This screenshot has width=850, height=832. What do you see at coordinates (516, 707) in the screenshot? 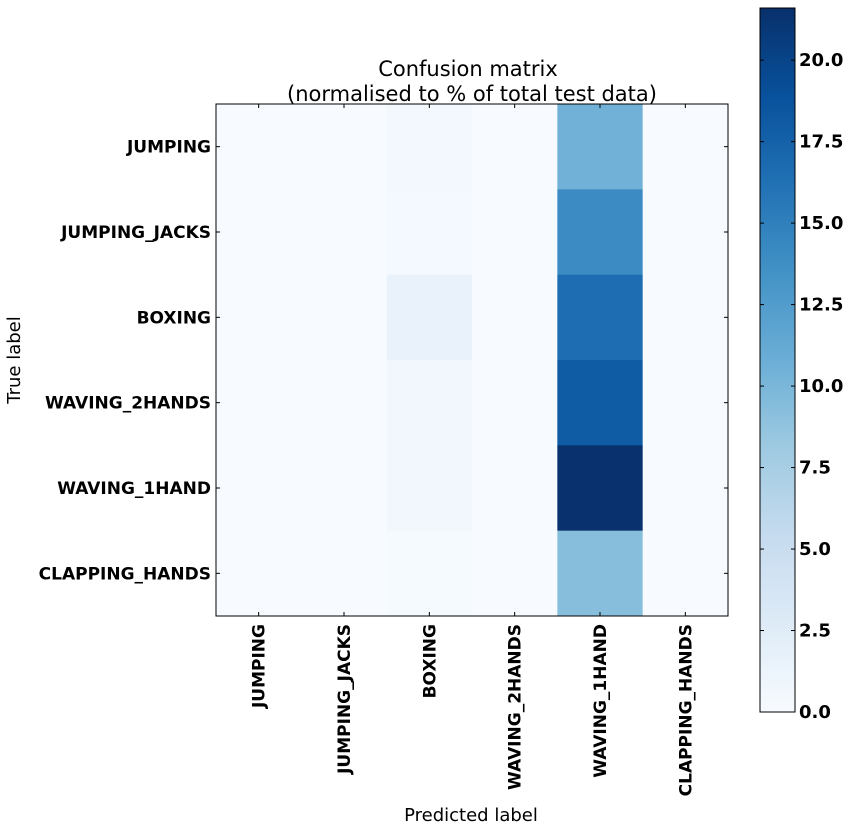
I see `x-tick-label-waving_2hands: WAVING_2HANDS` at bounding box center [516, 707].